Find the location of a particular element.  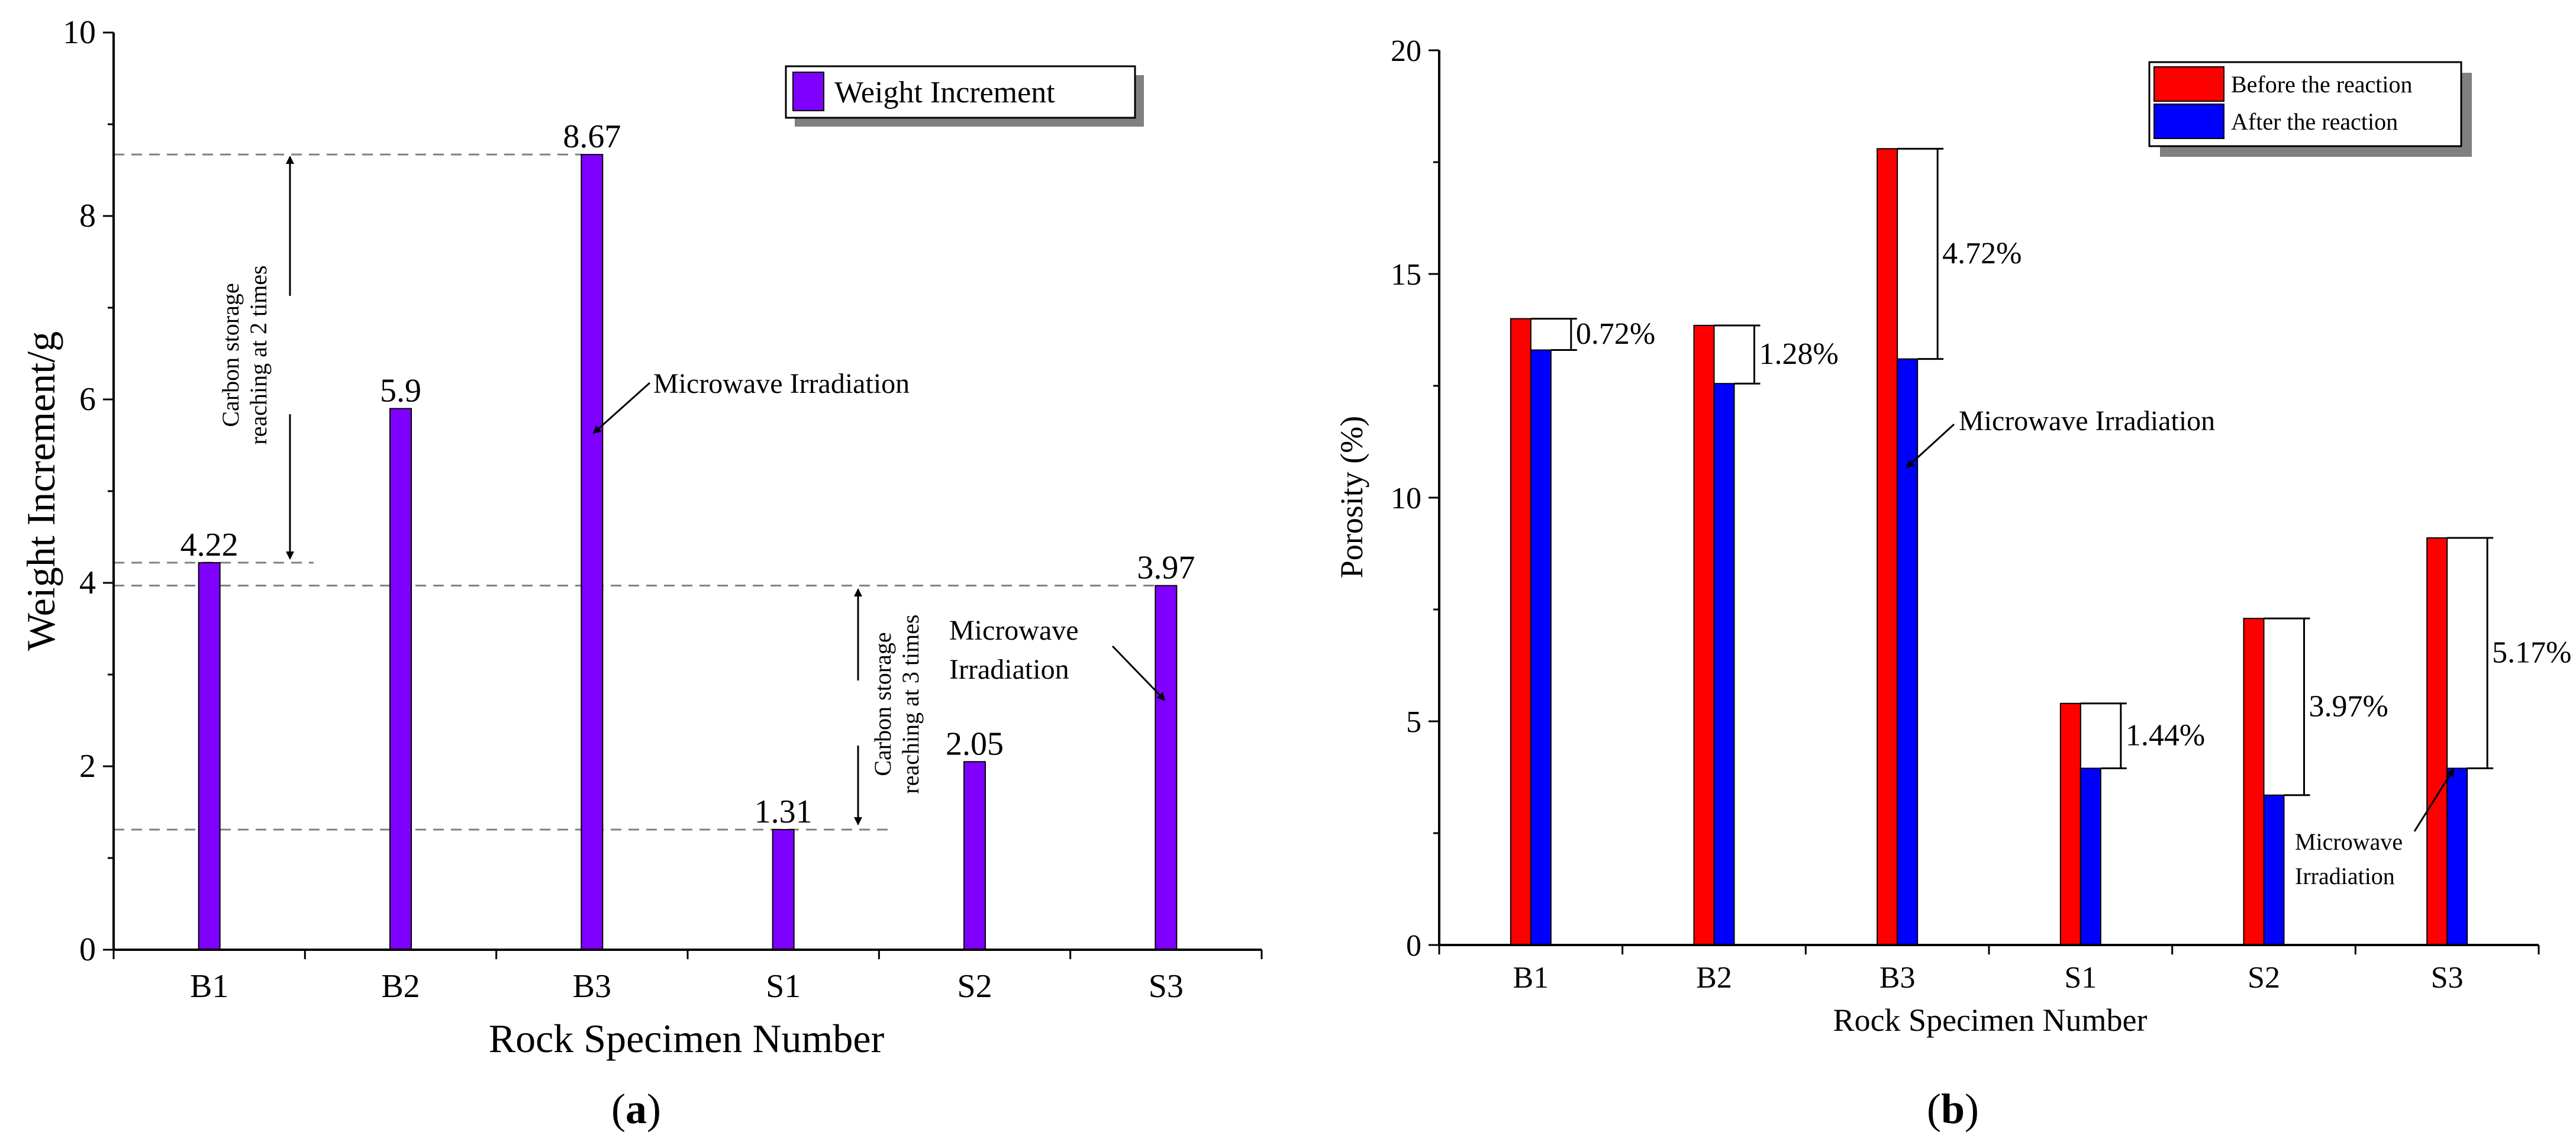

diff-label-S1: 1.44% is located at coordinates (2165, 736).